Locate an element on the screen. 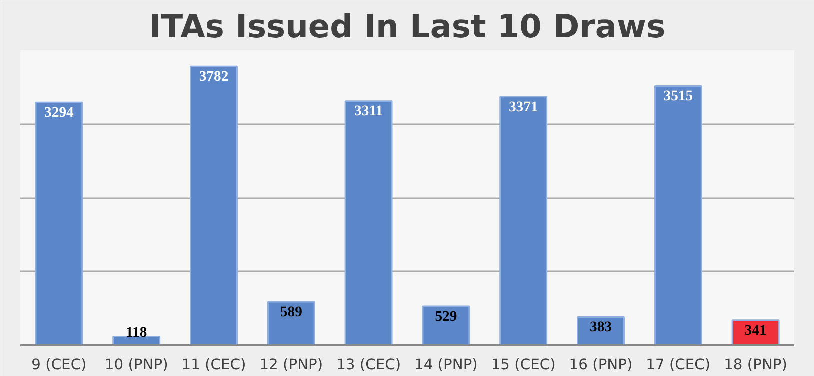 The width and height of the screenshot is (814, 376). x-tick-label: 9 (CEC) is located at coordinates (59, 365).